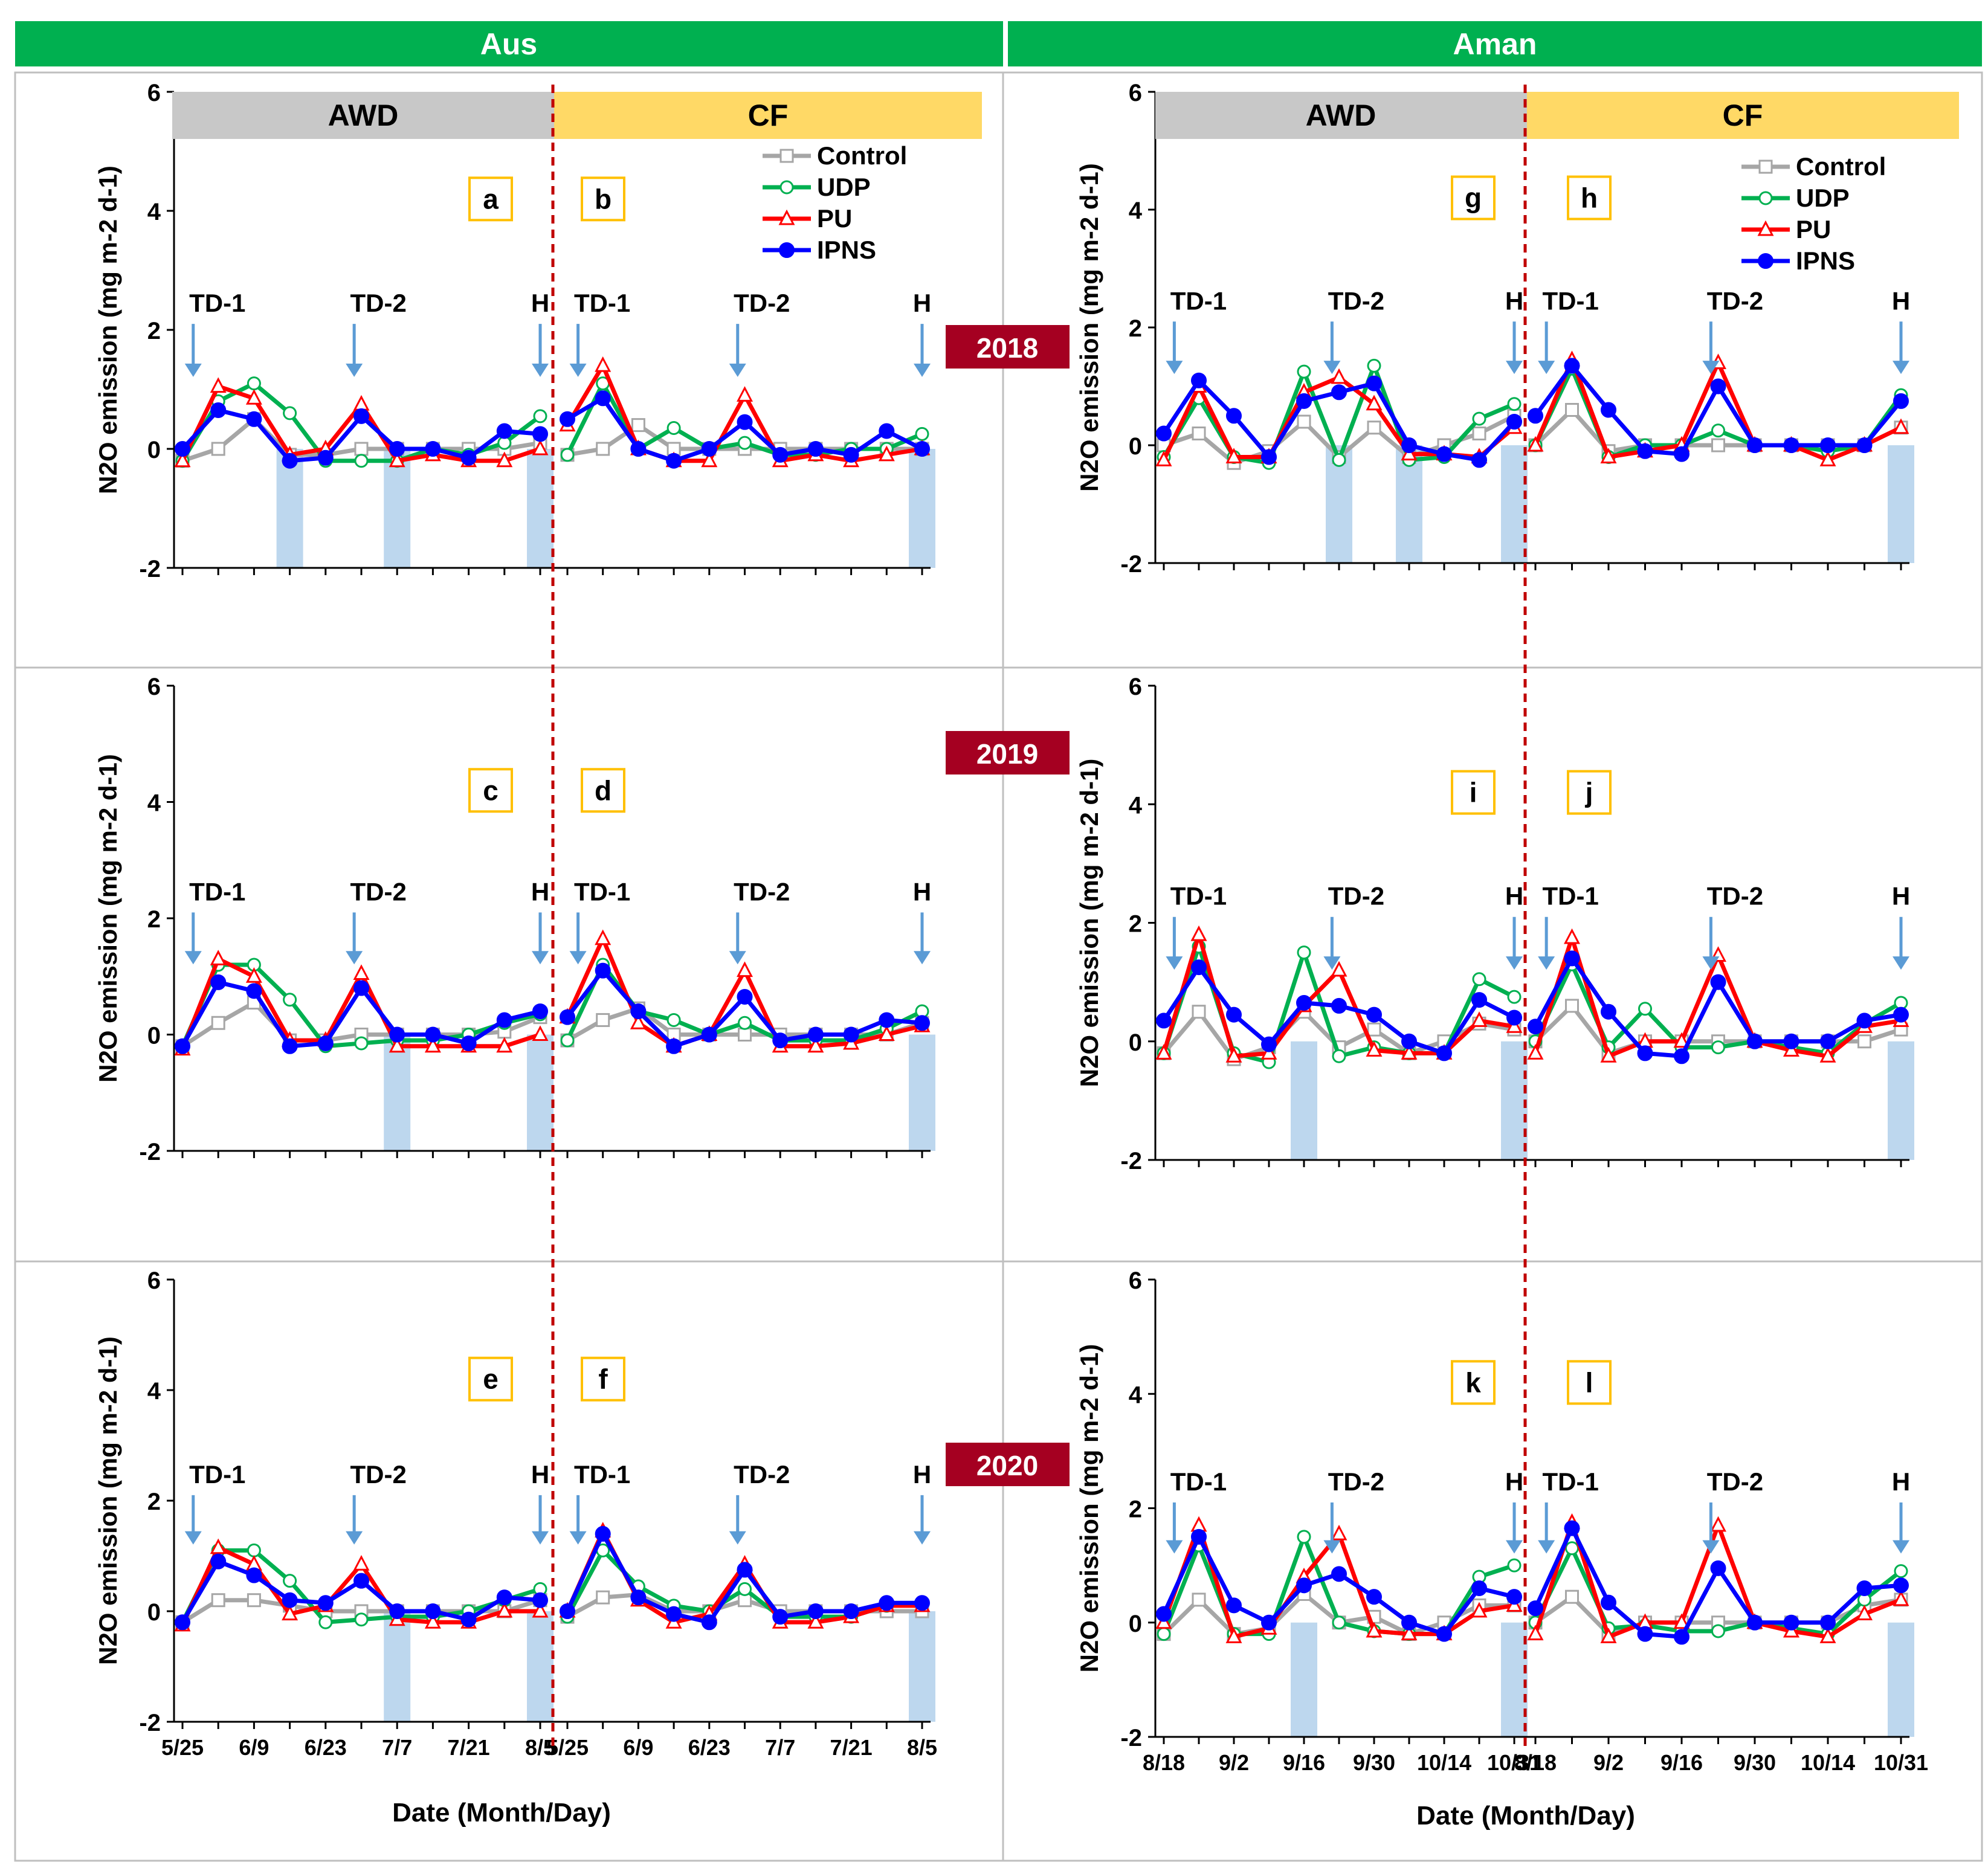 This screenshot has width=1988, height=1871. Describe the element at coordinates (1765, 198) in the screenshot. I see `legend-marker-udp` at that location.